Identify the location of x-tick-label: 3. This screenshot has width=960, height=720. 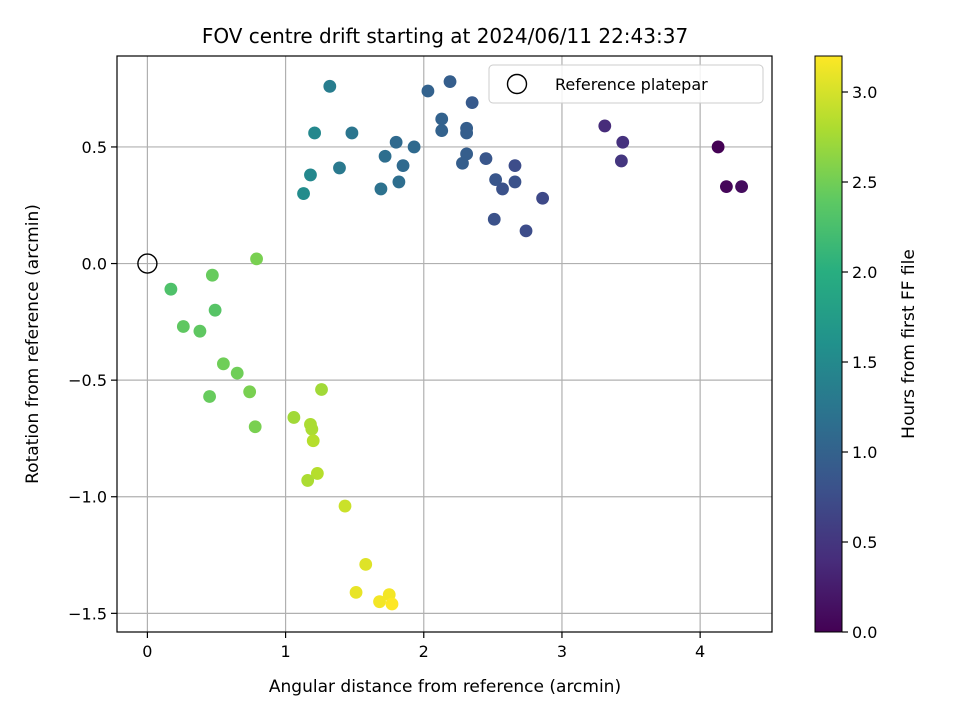
(562, 651).